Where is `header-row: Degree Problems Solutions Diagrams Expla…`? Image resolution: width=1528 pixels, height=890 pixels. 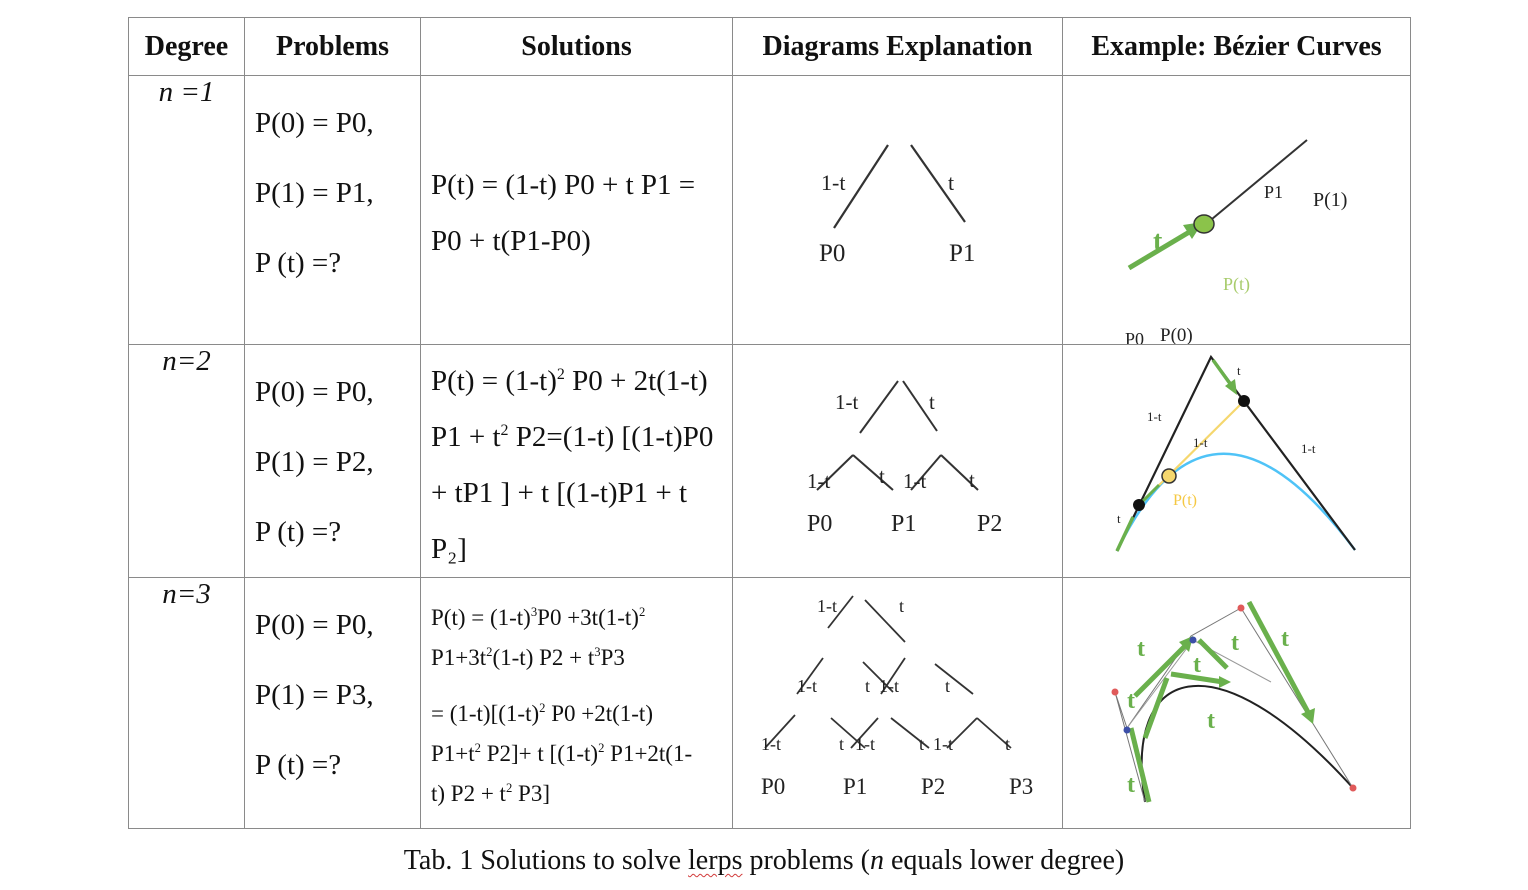
header-row: Degree Problems Solutions Diagrams Expla… is located at coordinates (769, 46).